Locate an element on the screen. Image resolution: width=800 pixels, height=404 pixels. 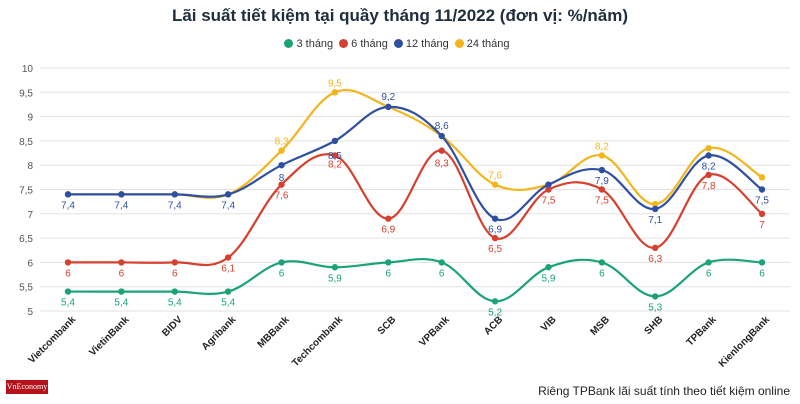
data-label: 7,9 is located at coordinates (602, 181).